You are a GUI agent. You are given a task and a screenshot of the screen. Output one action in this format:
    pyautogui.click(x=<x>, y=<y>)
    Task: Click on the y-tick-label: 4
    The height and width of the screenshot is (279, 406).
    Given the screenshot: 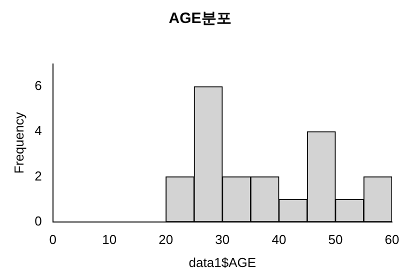 What is the action you would take?
    pyautogui.click(x=38, y=130)
    